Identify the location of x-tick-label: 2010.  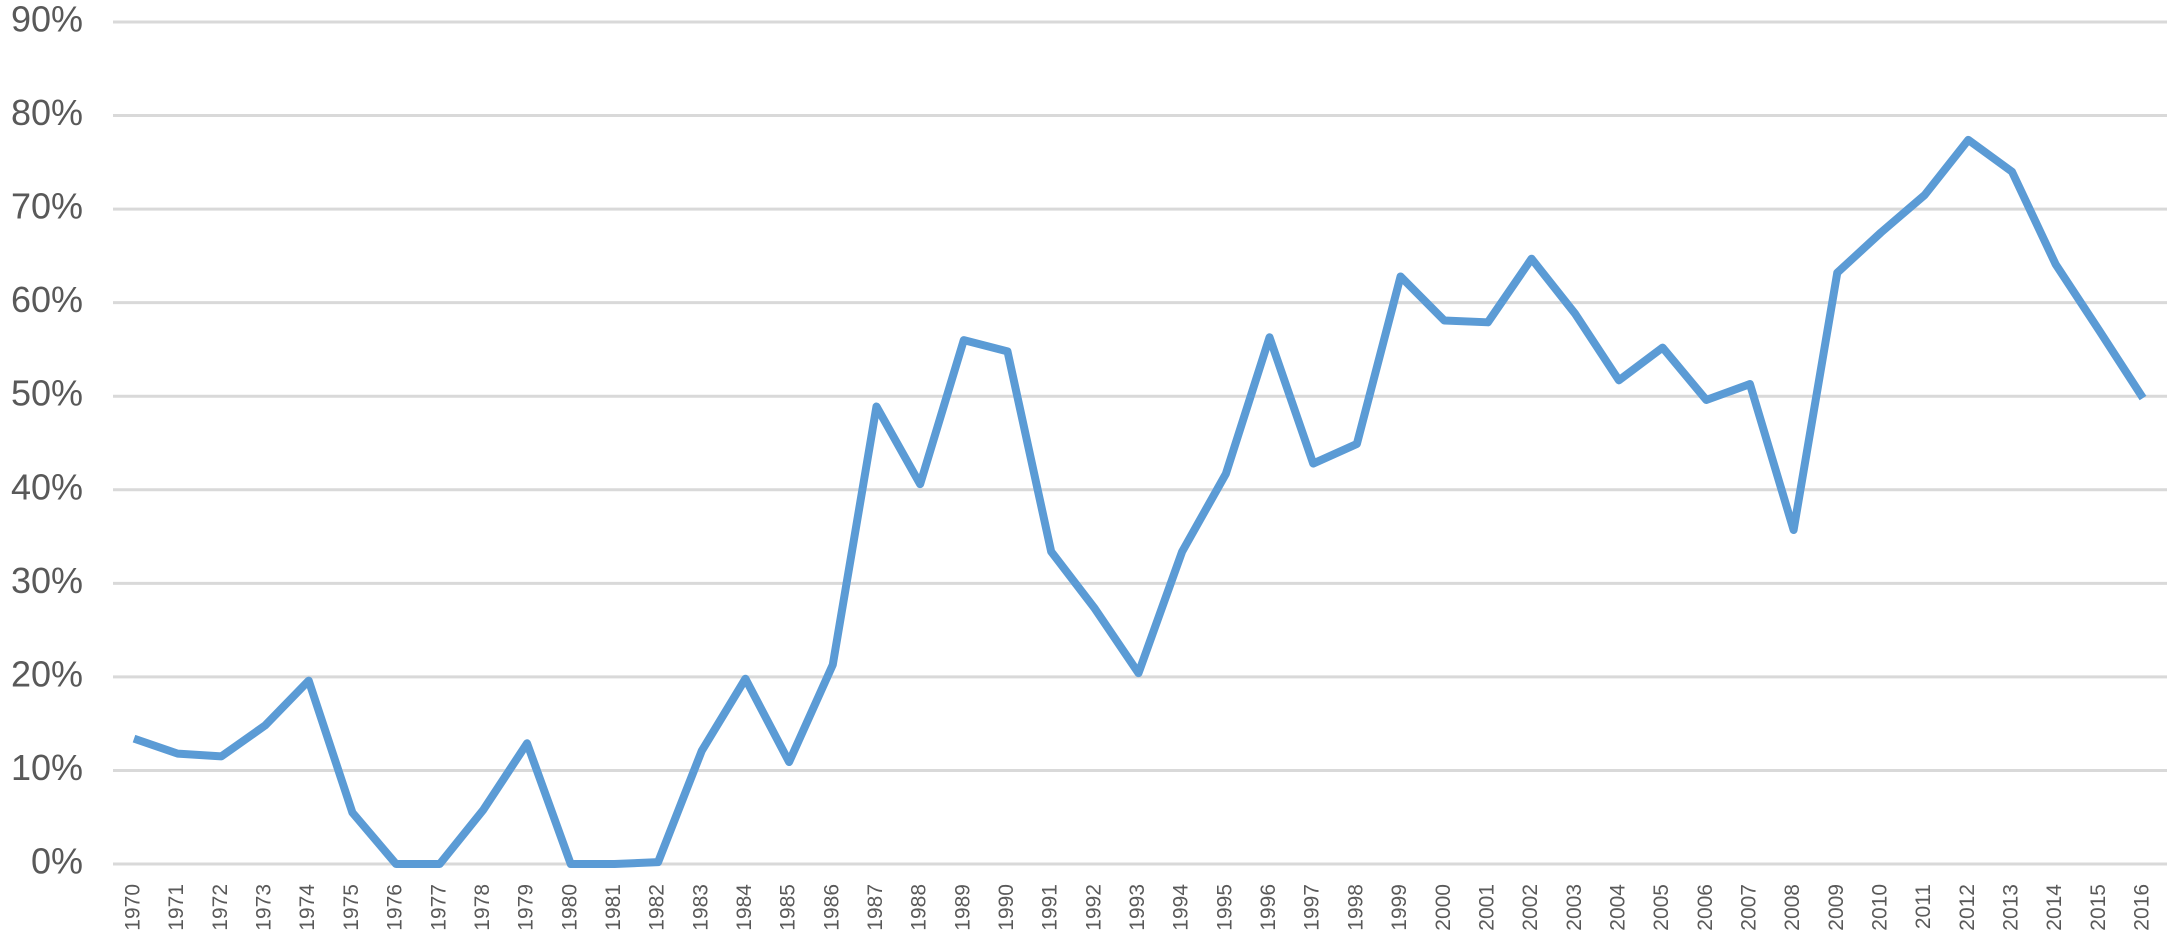
(1880, 907).